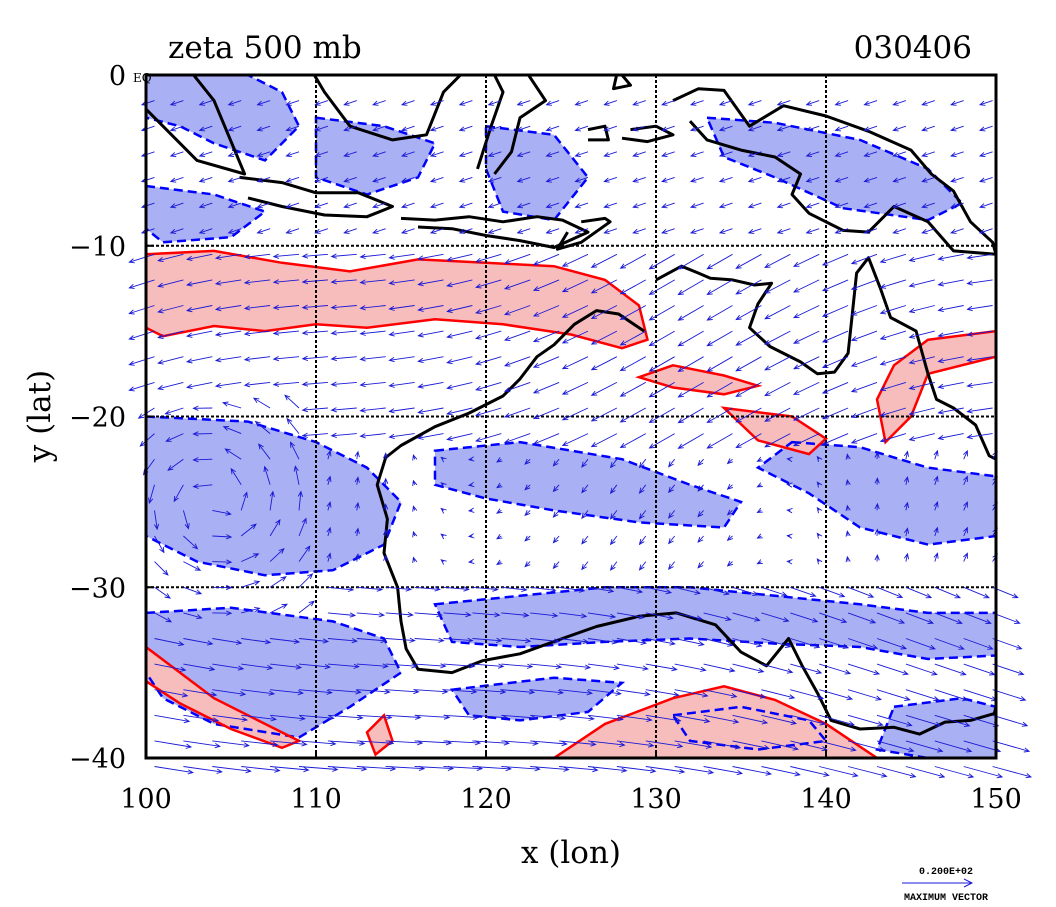  What do you see at coordinates (97, 418) in the screenshot?
I see `y-tick-label: −20` at bounding box center [97, 418].